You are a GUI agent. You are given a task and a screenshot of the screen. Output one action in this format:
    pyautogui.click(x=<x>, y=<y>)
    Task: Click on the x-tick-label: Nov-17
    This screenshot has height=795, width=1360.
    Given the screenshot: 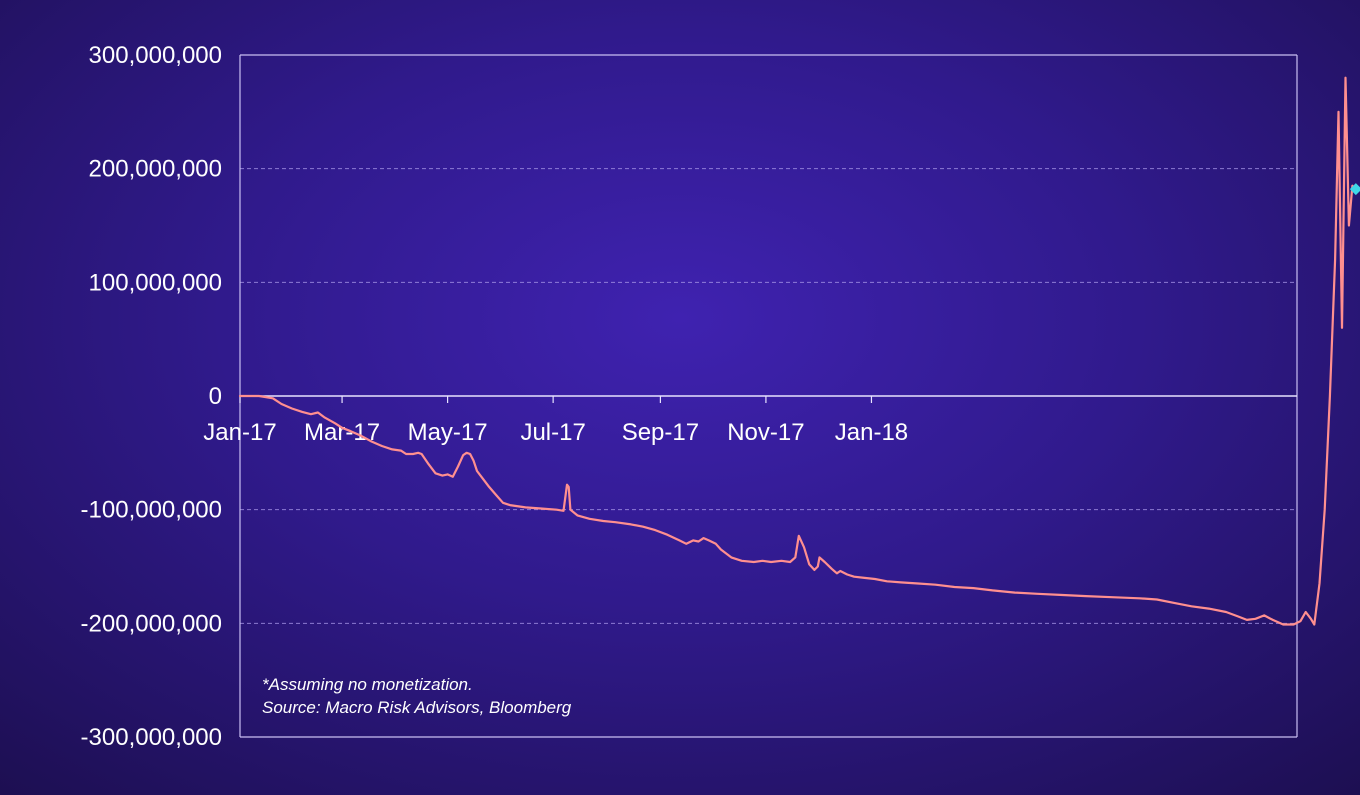 What is the action you would take?
    pyautogui.click(x=765, y=432)
    